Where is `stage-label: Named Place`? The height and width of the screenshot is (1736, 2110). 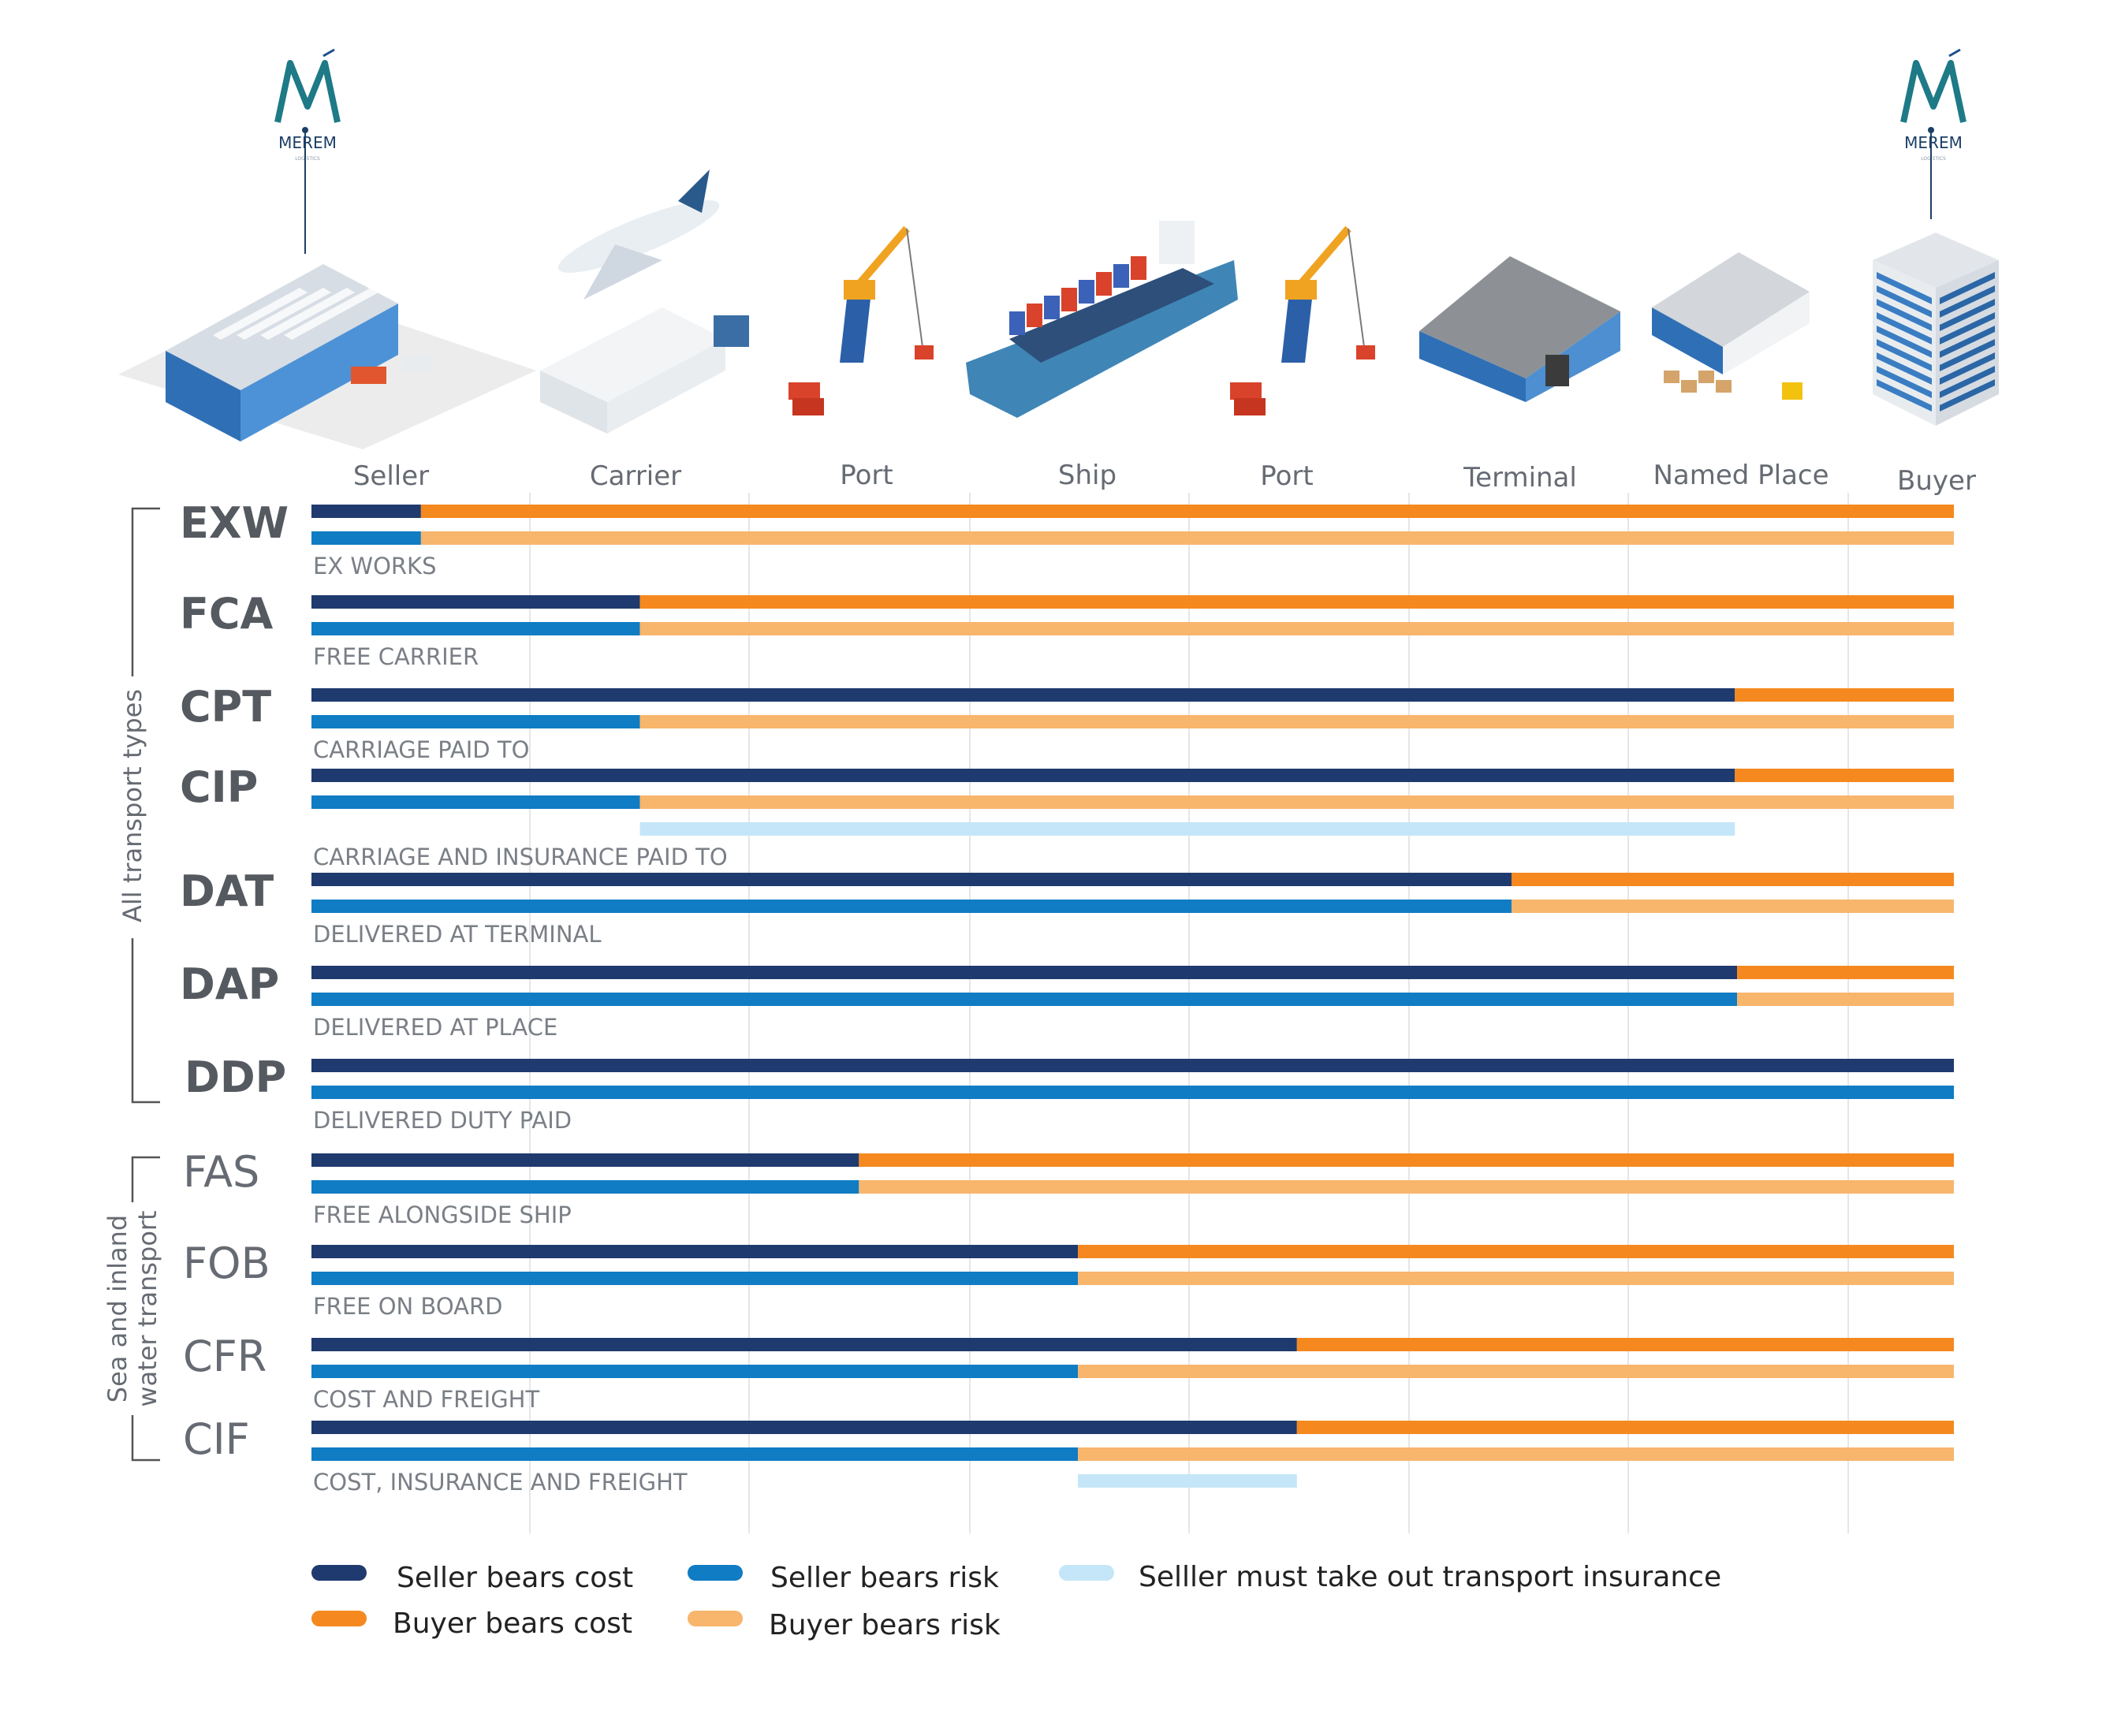 stage-label: Named Place is located at coordinates (1741, 475).